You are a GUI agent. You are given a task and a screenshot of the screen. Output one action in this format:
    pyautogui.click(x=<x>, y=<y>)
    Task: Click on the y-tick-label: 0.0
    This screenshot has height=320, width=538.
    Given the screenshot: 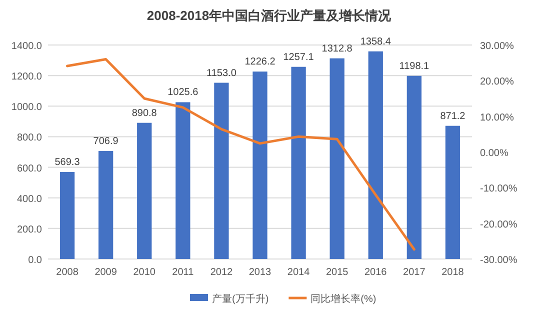 What is the action you would take?
    pyautogui.click(x=35, y=260)
    